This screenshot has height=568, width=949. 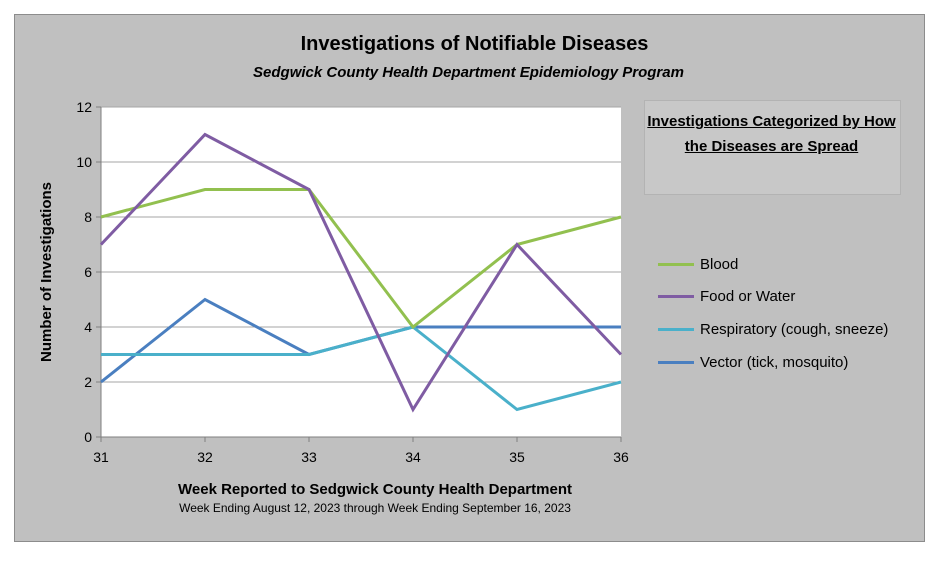 I want to click on legend-swatch-food-or-water, so click(x=676, y=296).